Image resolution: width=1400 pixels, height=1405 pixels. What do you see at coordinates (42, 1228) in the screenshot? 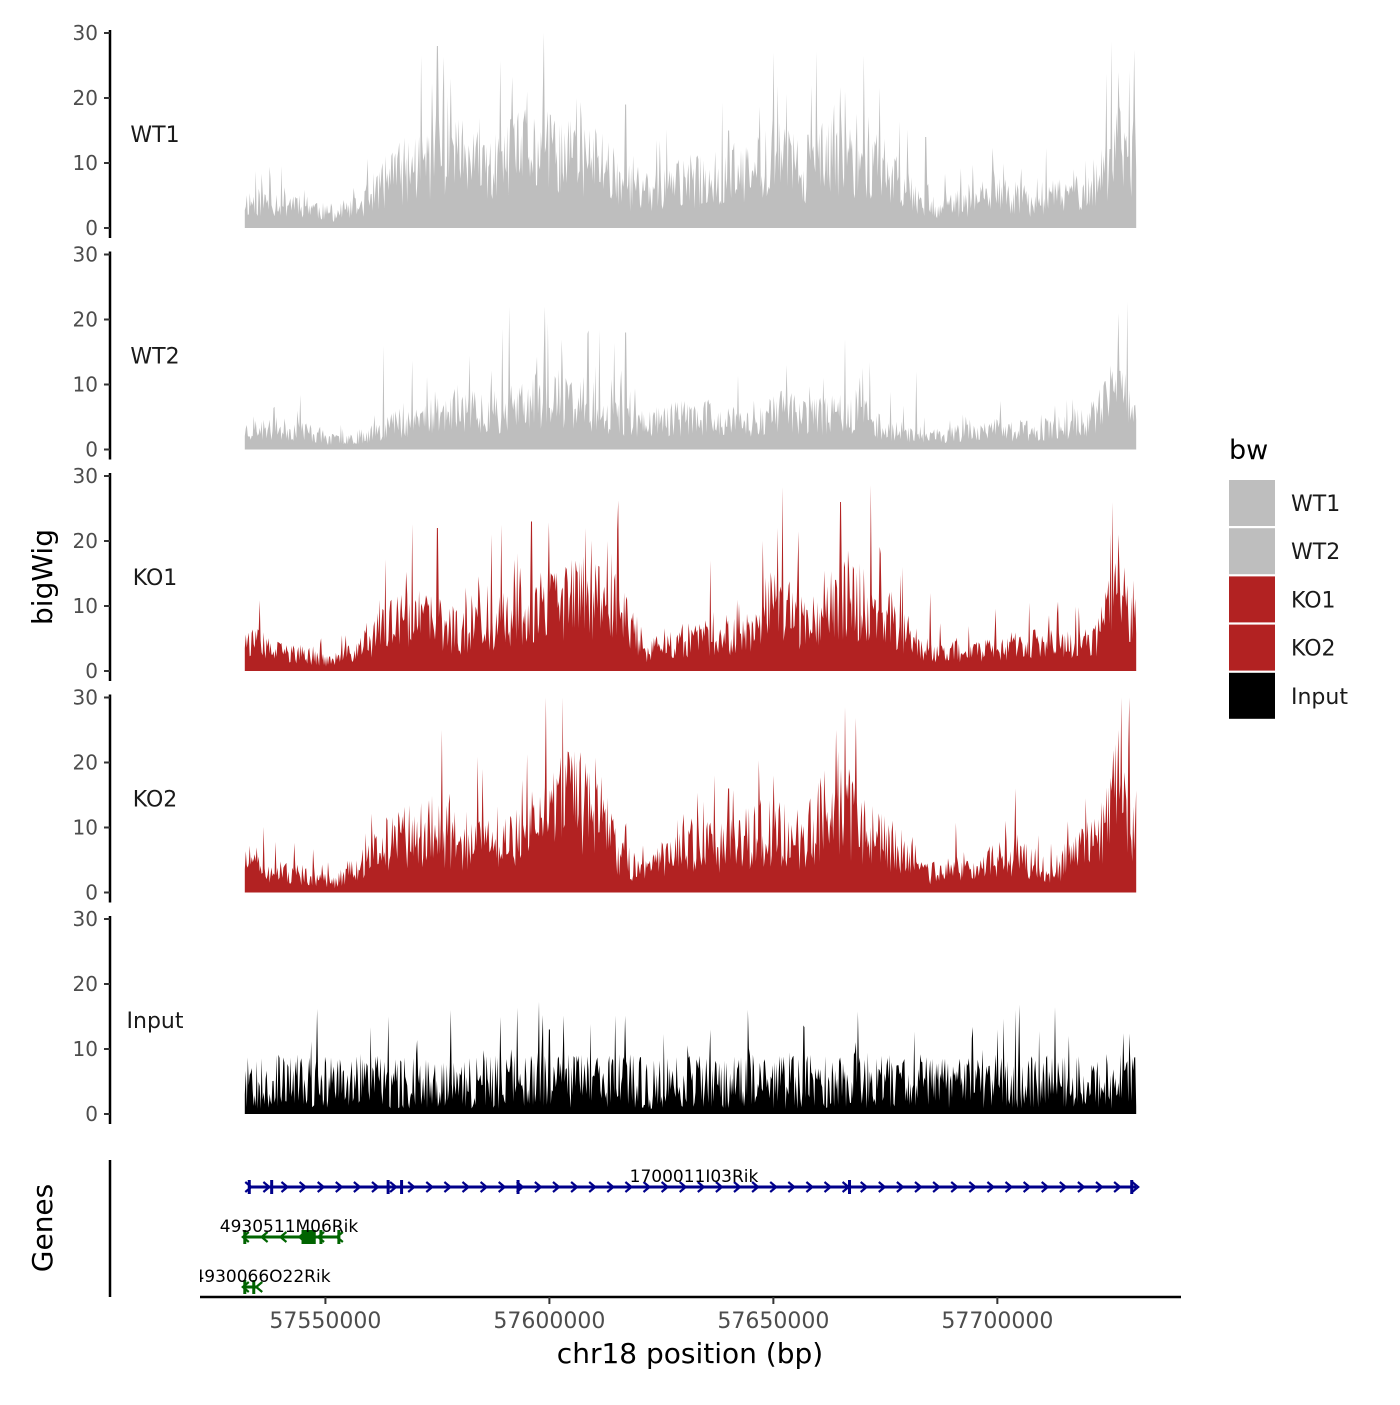
I see `genes-axis-title: Genes` at bounding box center [42, 1228].